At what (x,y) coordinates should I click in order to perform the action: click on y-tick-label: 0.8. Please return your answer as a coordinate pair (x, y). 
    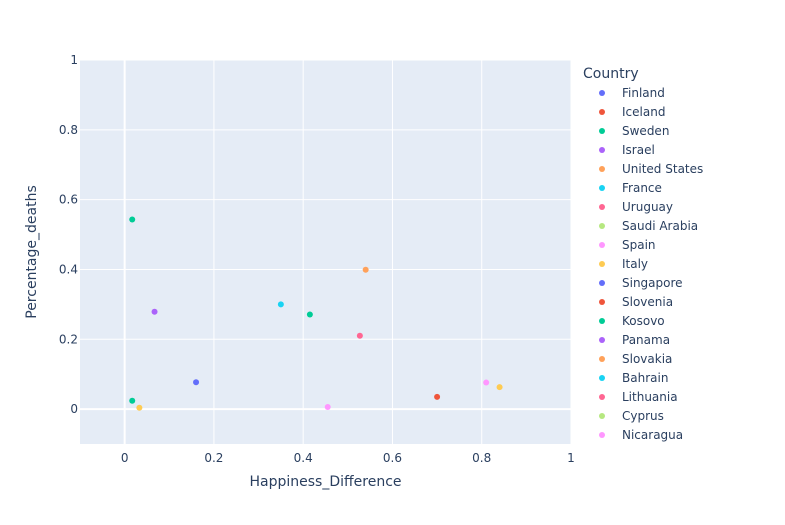
    Looking at the image, I should click on (68, 130).